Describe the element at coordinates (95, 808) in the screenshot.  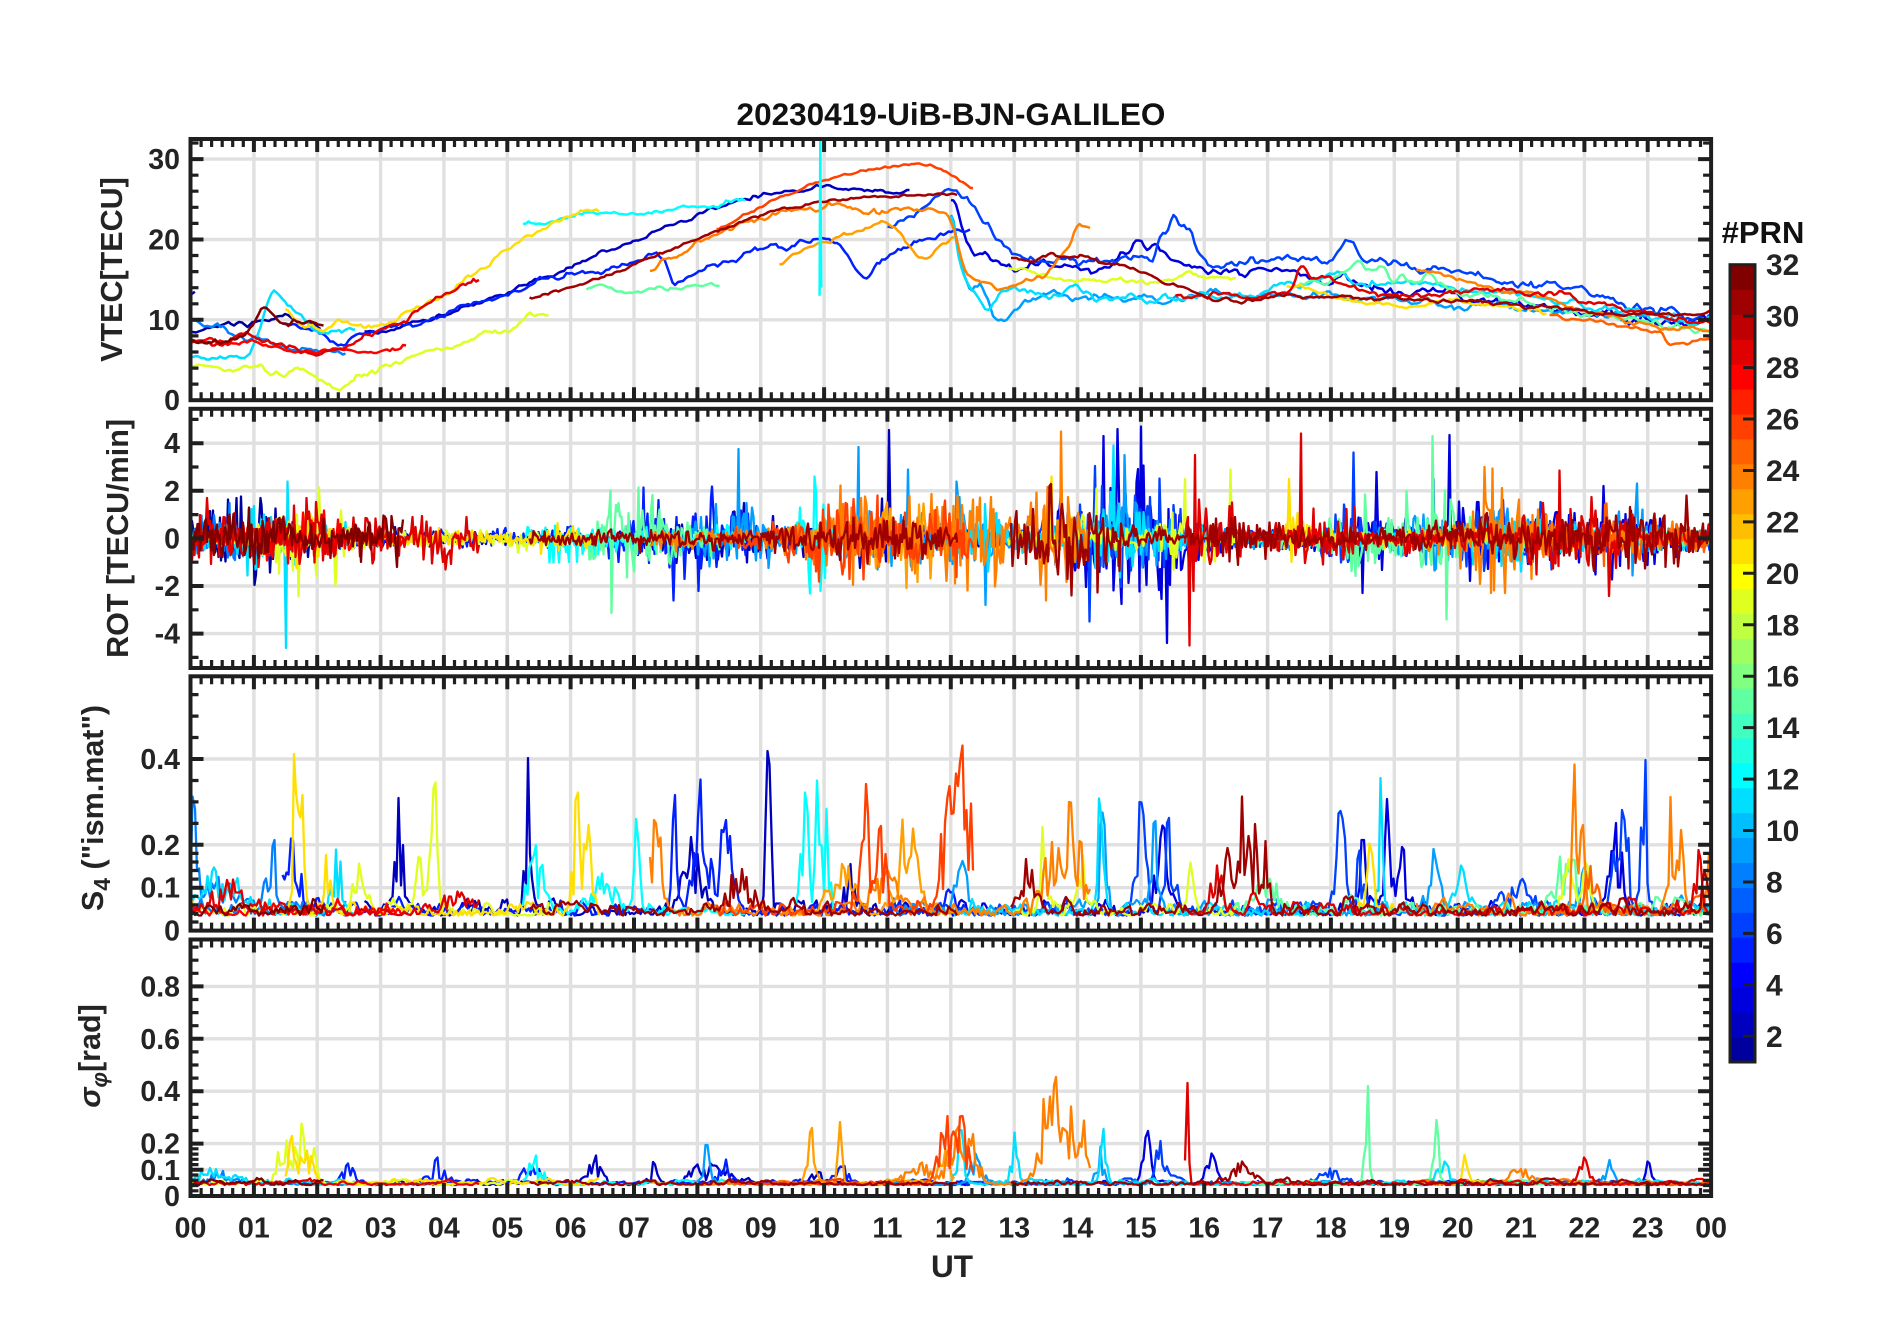
I see `svg-text: S4 ("ism.mat")` at that location.